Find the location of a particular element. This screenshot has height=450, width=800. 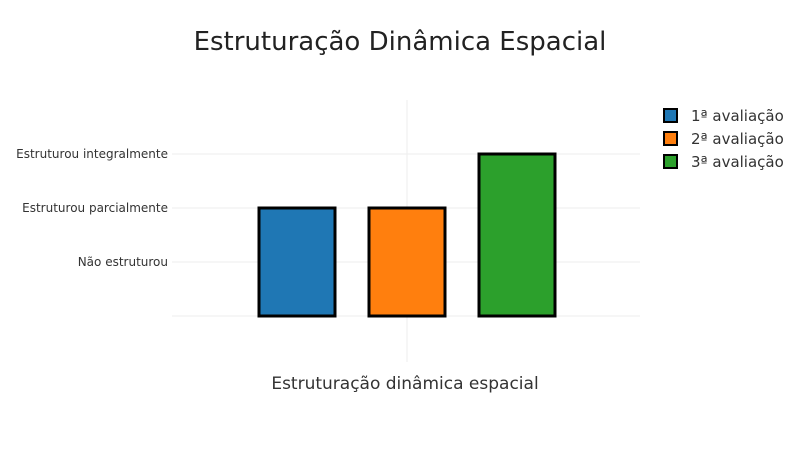

y-tick-label-2: Estruturou parcialmente is located at coordinates (95, 208).